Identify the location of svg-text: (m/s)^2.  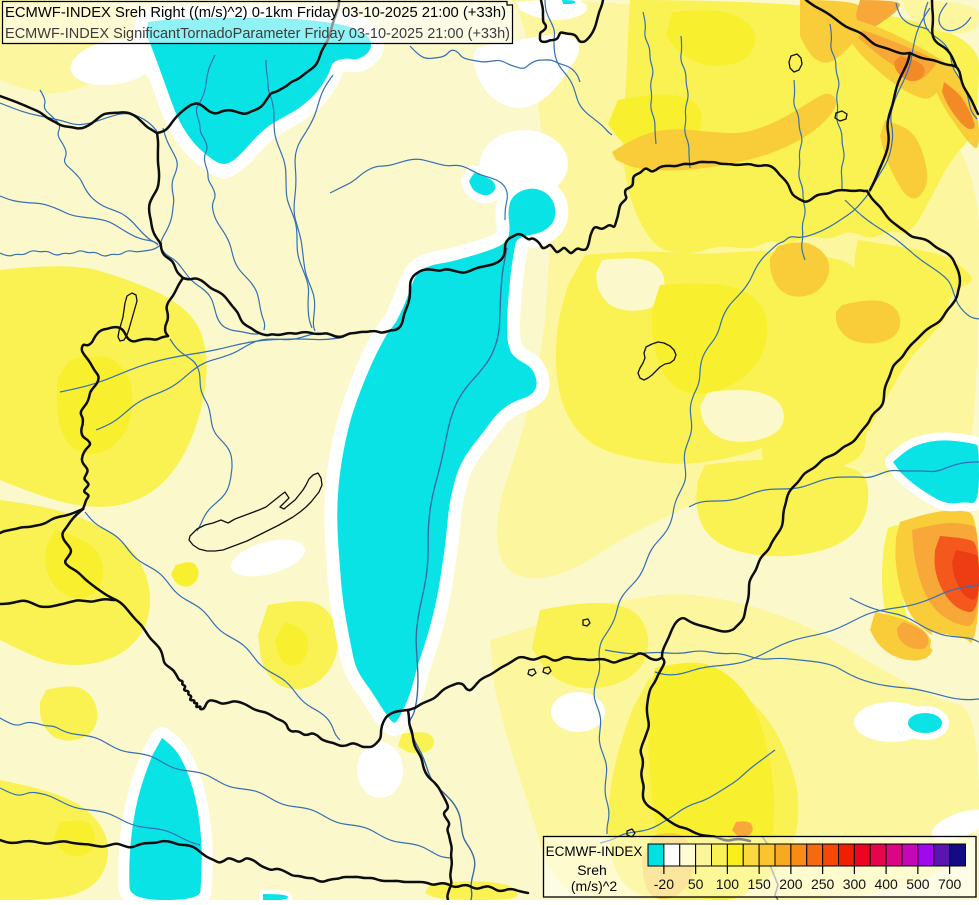
(594, 886).